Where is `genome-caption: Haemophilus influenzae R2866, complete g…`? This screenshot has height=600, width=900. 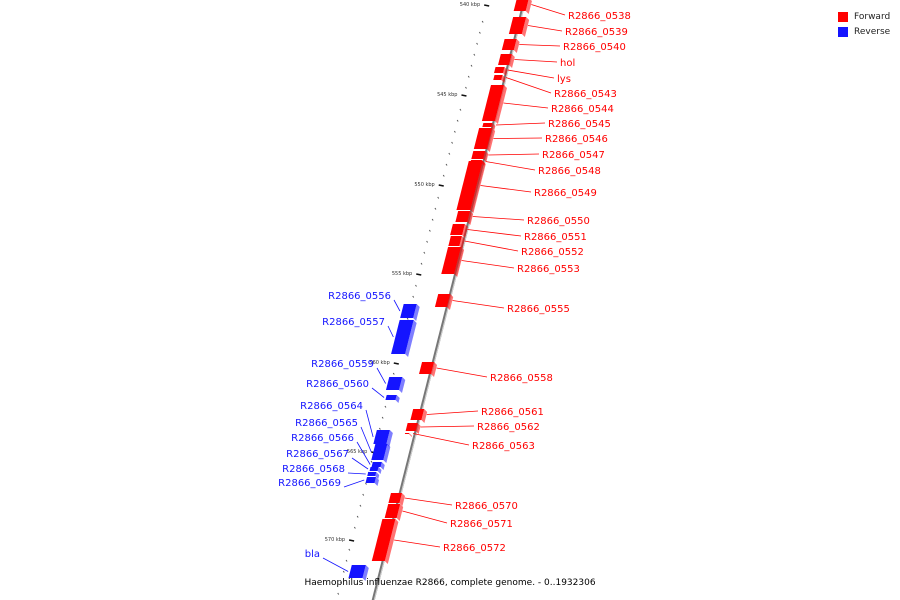
genome-caption: Haemophilus influenzae R2866, complete g… is located at coordinates (450, 583).